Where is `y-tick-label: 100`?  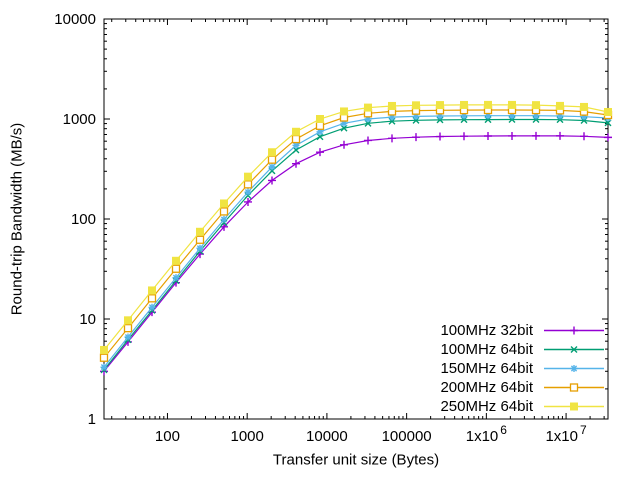
y-tick-label: 100 is located at coordinates (83, 219).